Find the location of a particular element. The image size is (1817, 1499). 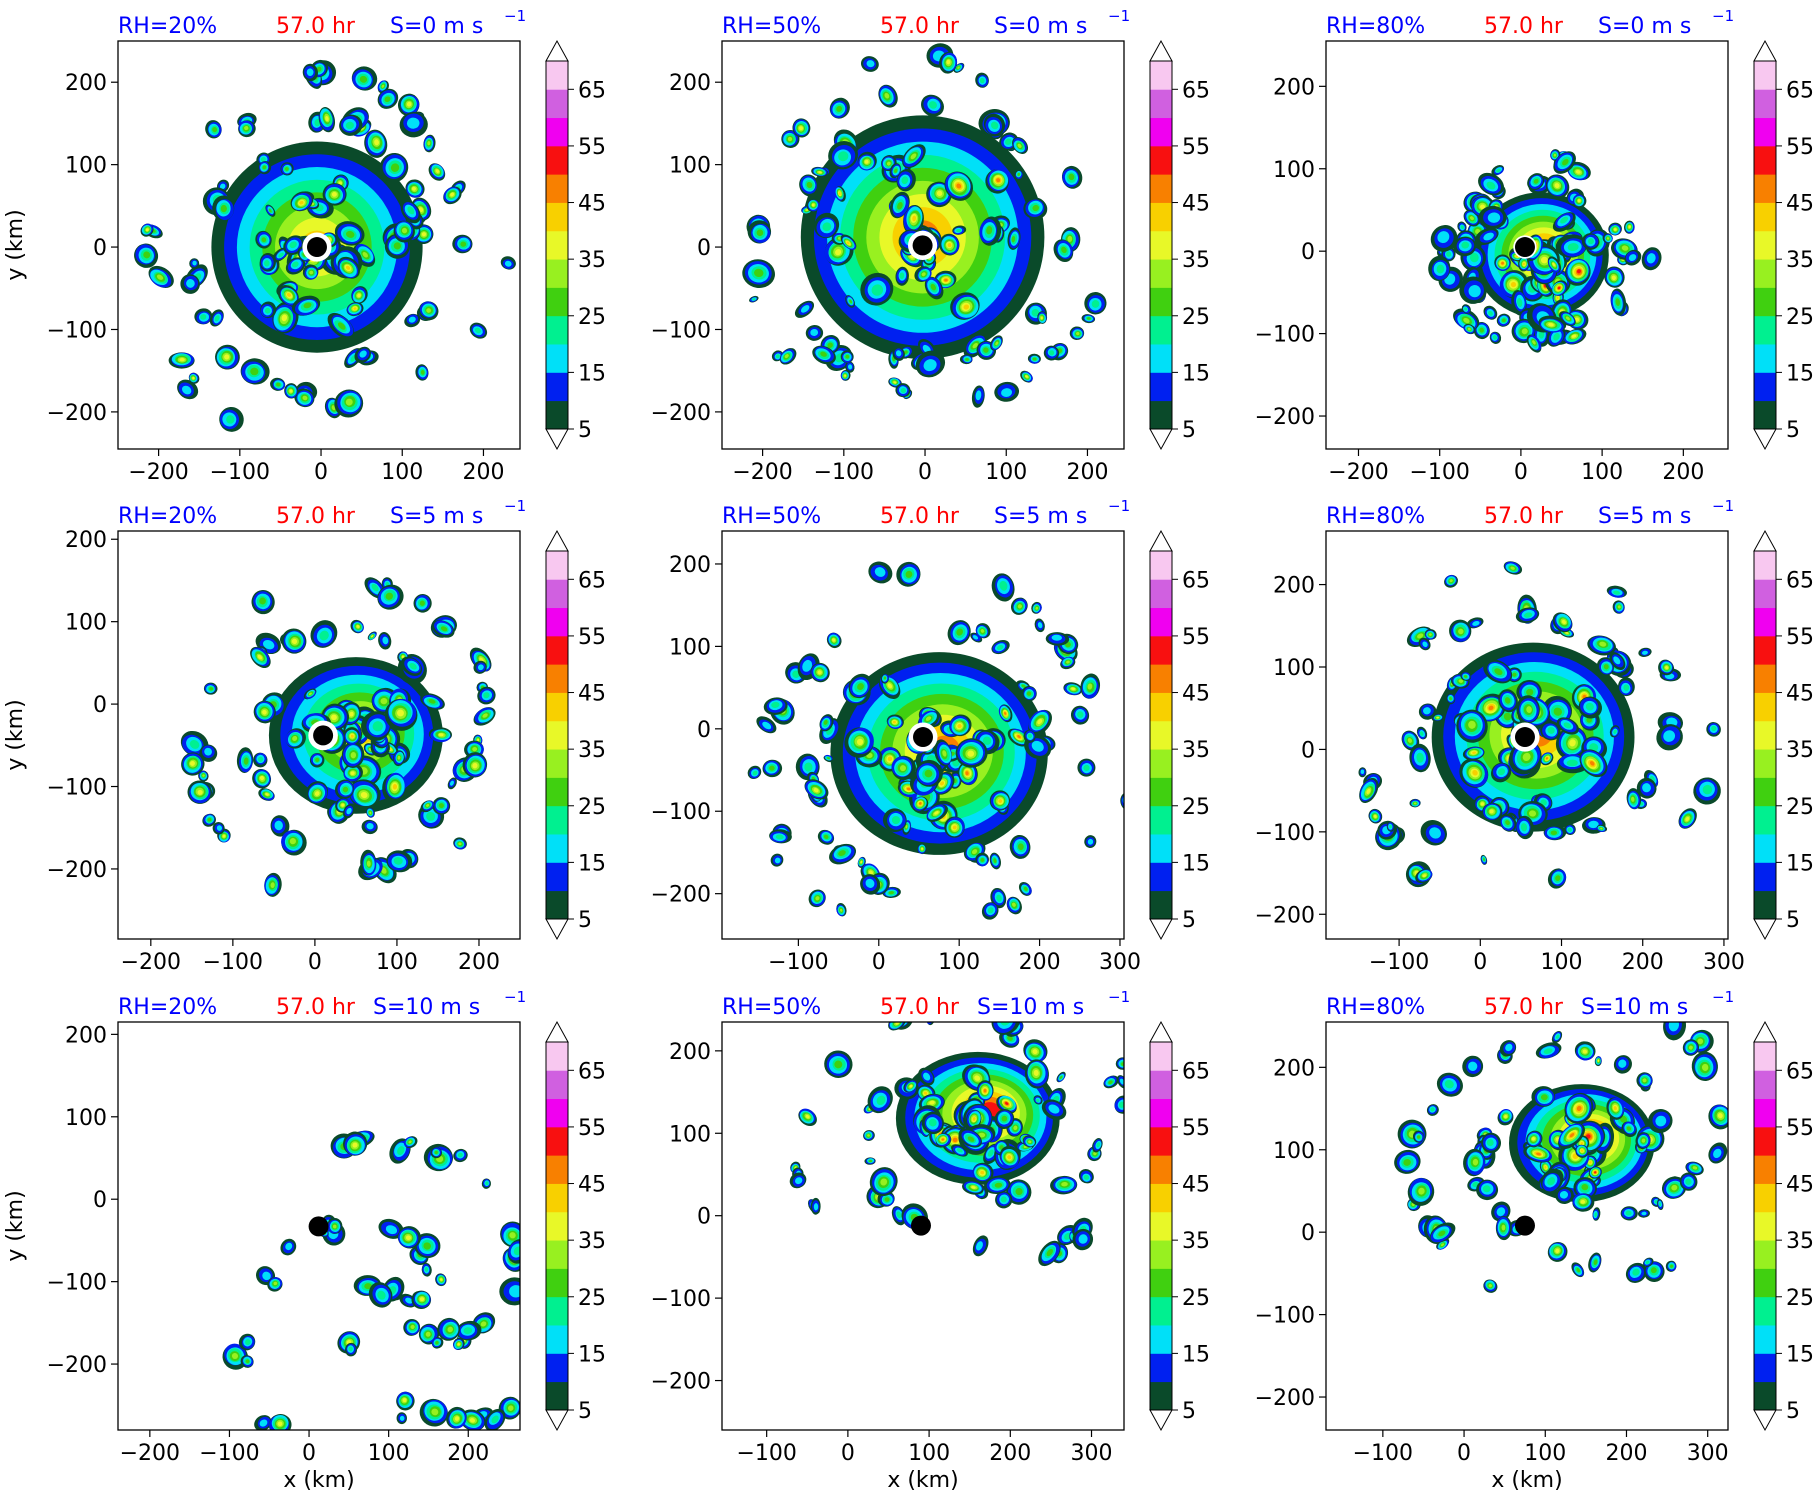

shear-label: S=10 m s is located at coordinates (1634, 1007).